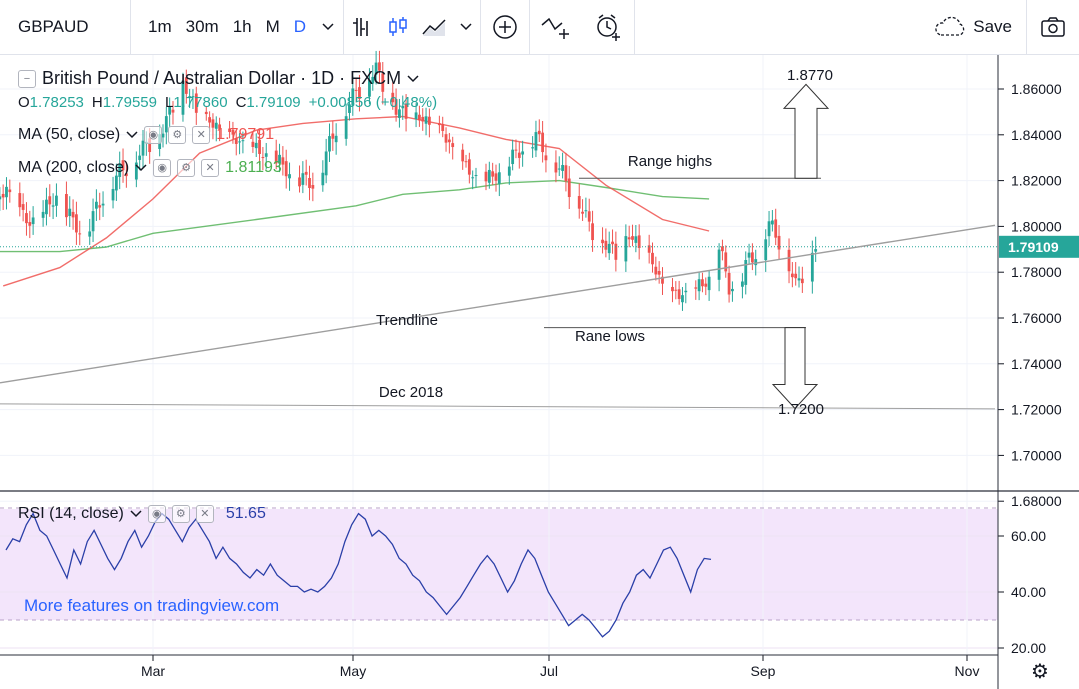 This screenshot has height=689, width=1079. Describe the element at coordinates (635, 27) in the screenshot. I see `divider` at that location.